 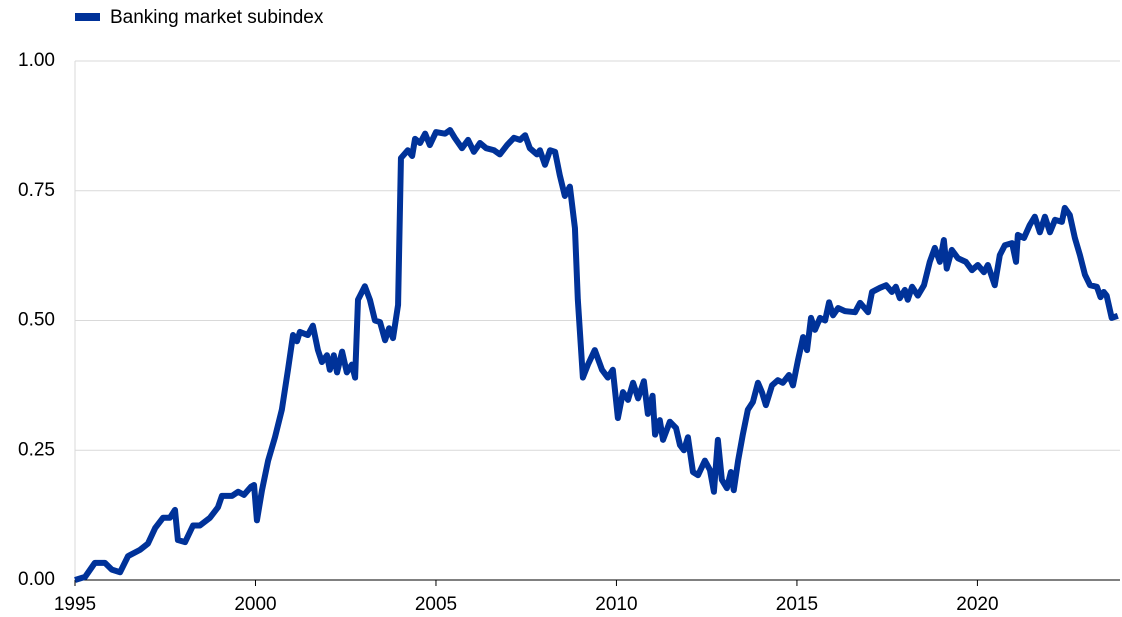 I want to click on legend-swatch, so click(x=87, y=17).